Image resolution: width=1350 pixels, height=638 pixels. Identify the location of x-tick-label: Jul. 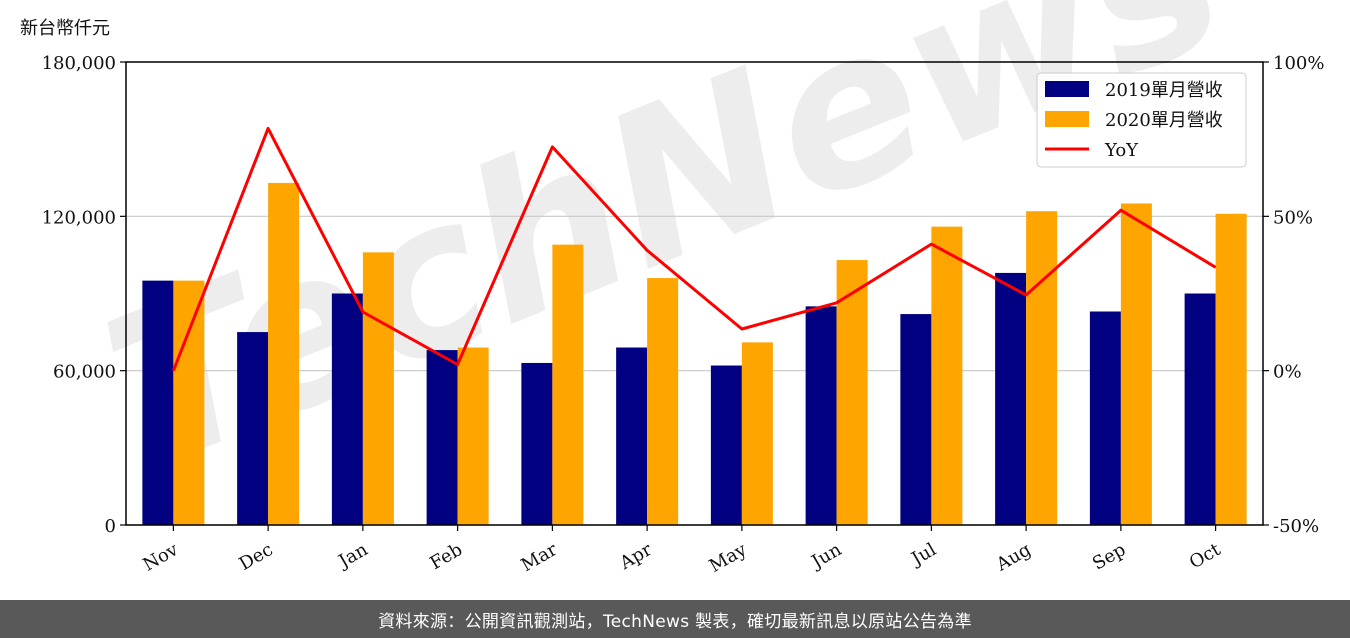
(923, 555).